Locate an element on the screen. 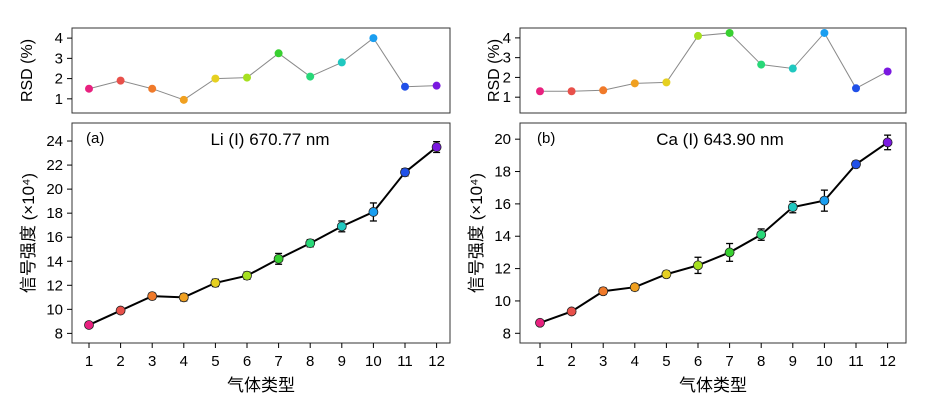 This screenshot has width=926, height=409. rsd-plot: 1 2 3 4 RSD (%) is located at coordinates (235, 70).